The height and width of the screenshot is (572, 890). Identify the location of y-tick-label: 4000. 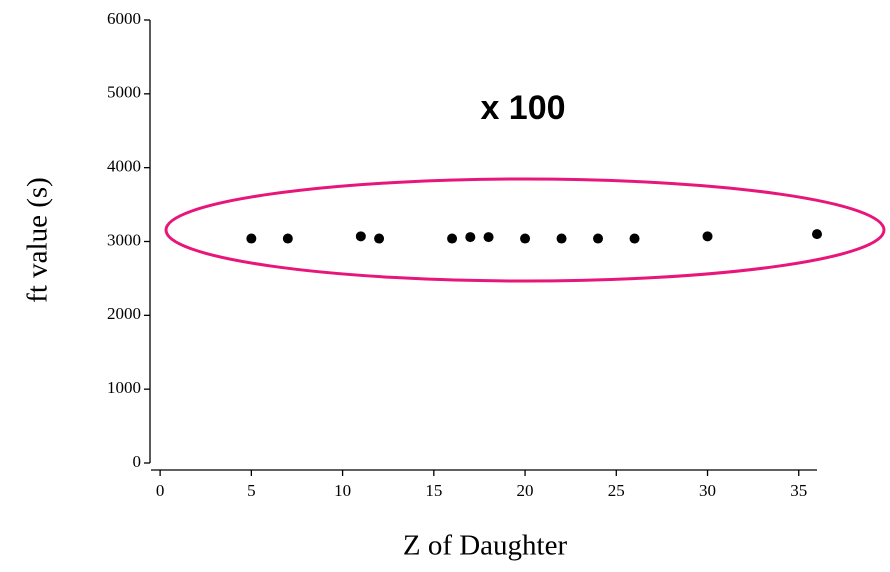
(124, 166).